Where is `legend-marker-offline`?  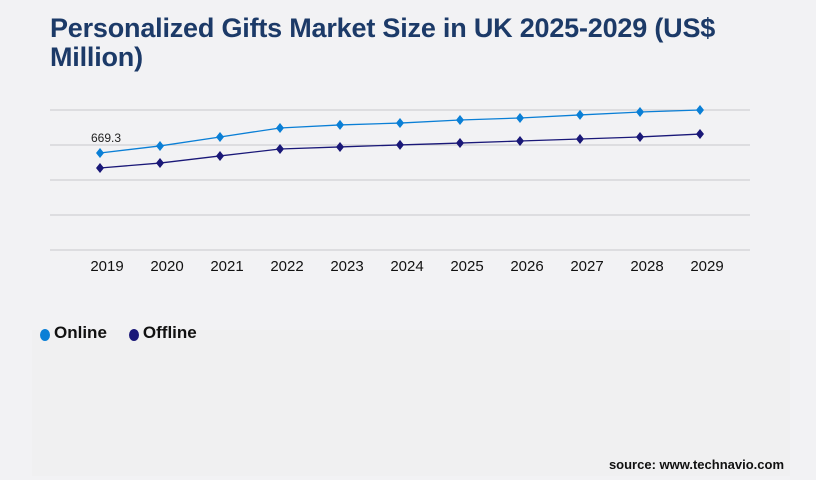 legend-marker-offline is located at coordinates (133, 335).